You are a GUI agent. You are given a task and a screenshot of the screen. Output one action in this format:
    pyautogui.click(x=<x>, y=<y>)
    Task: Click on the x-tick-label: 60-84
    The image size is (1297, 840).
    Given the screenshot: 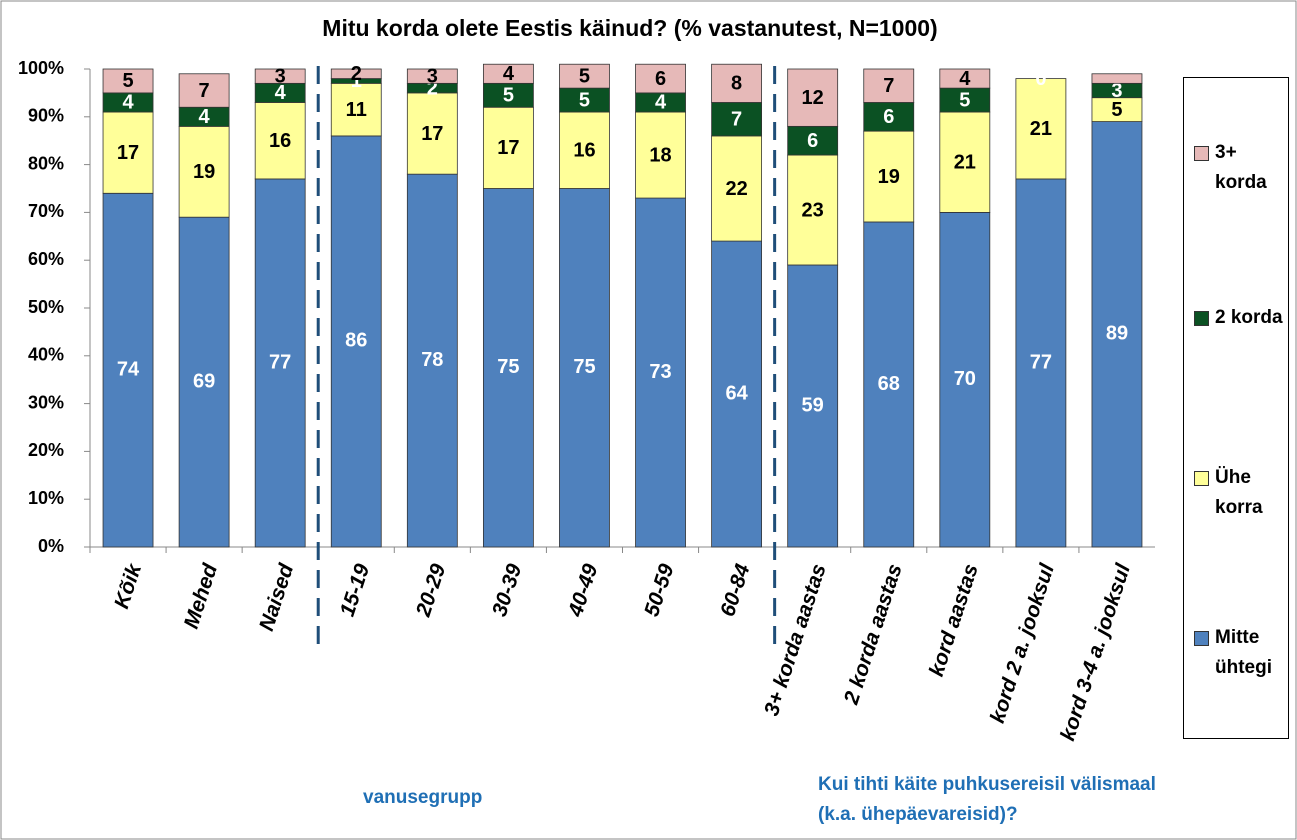 What is the action you would take?
    pyautogui.click(x=735, y=590)
    